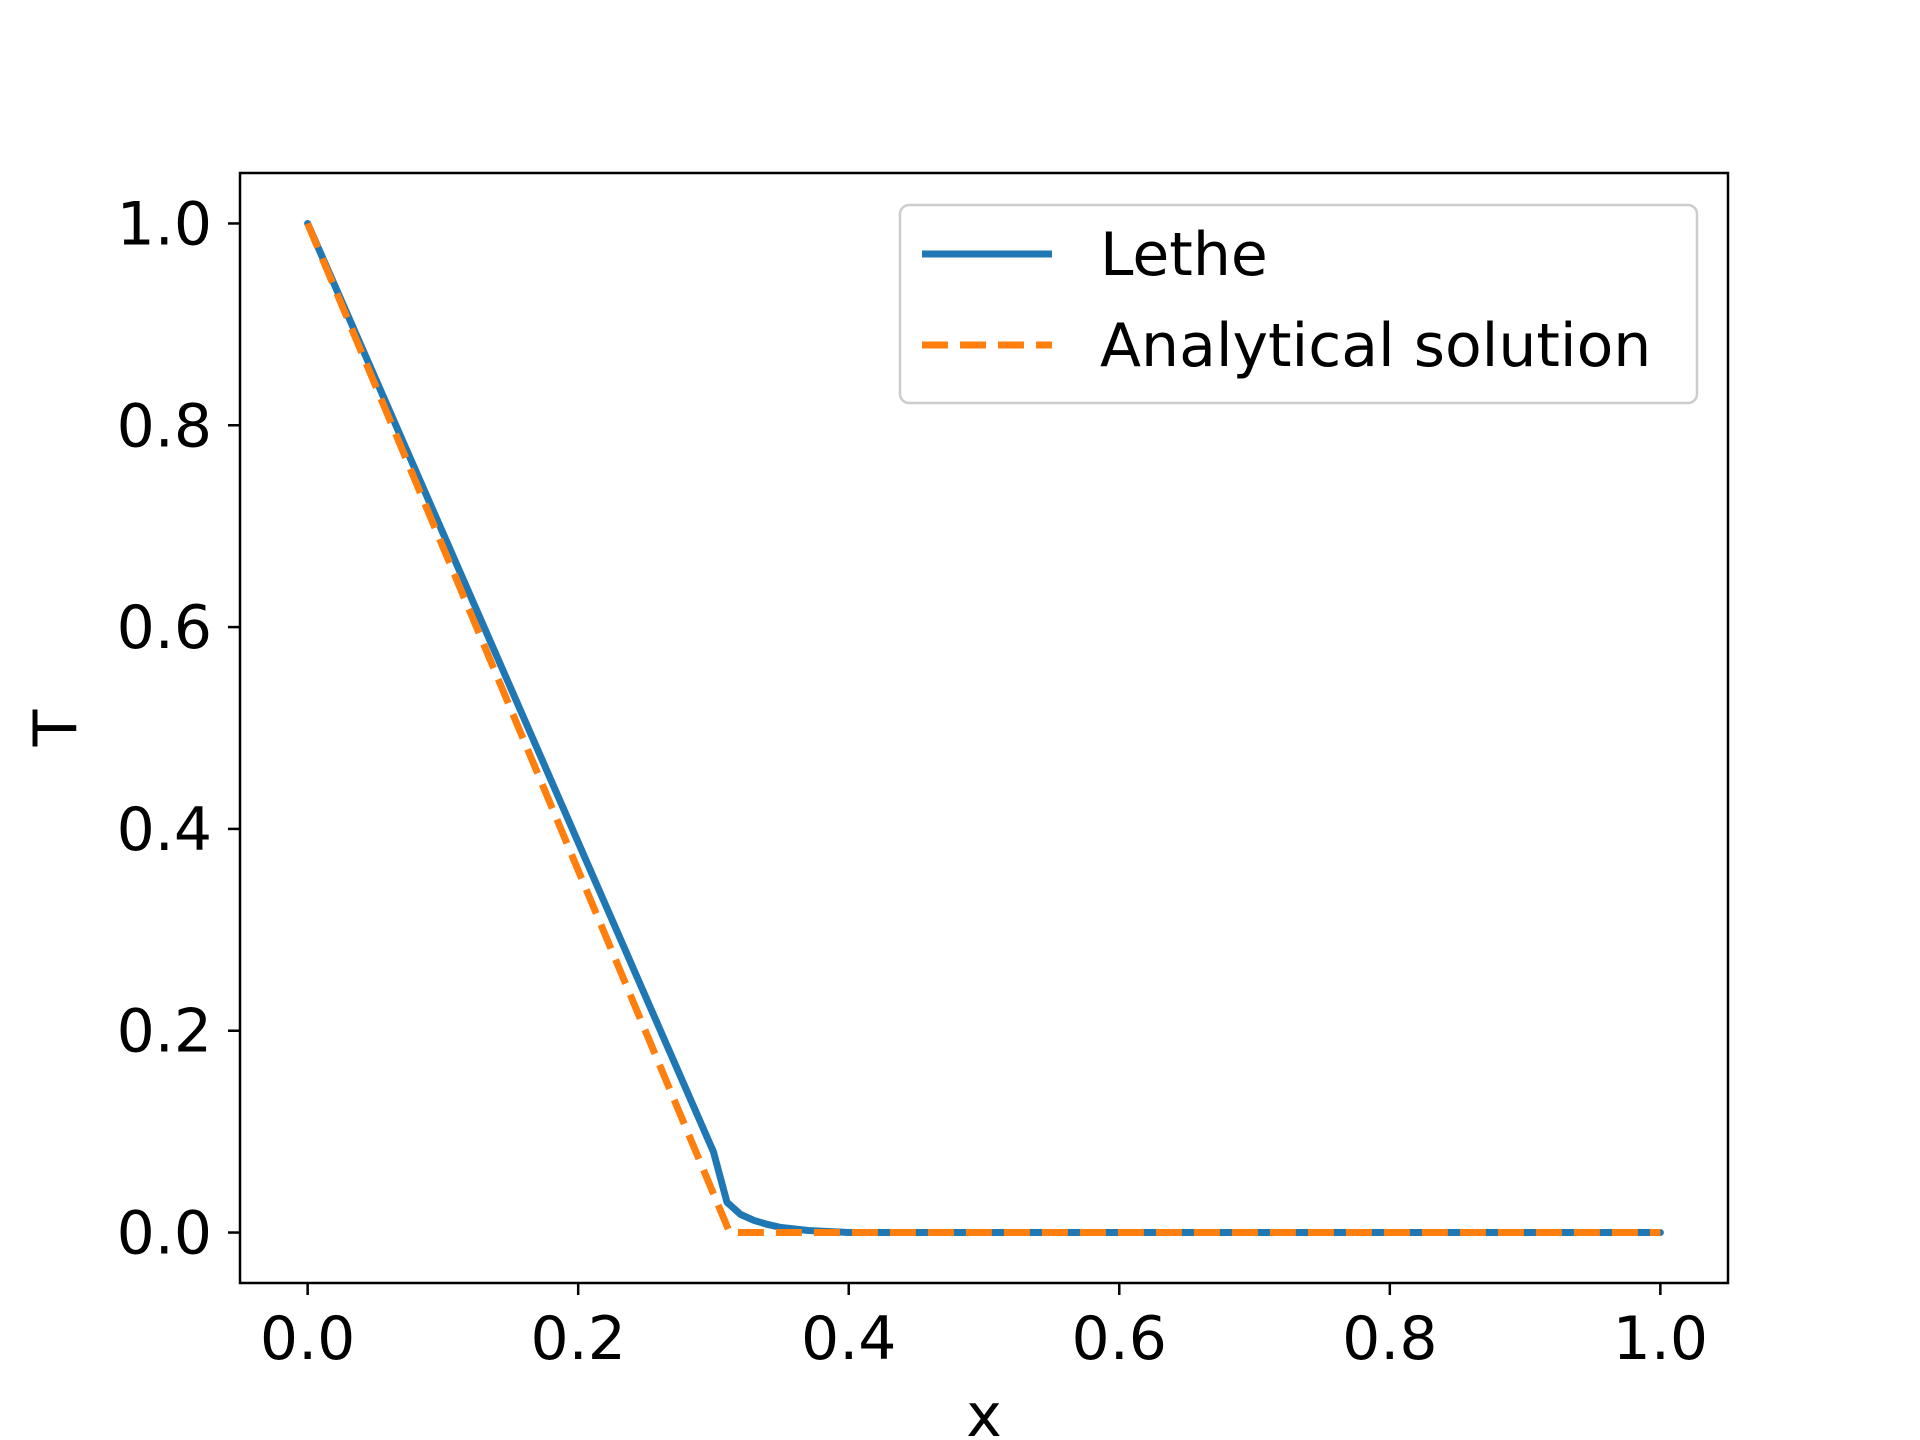 This screenshot has width=1920, height=1440. Describe the element at coordinates (307, 1339) in the screenshot. I see `x-tick-label: 0.0` at that location.